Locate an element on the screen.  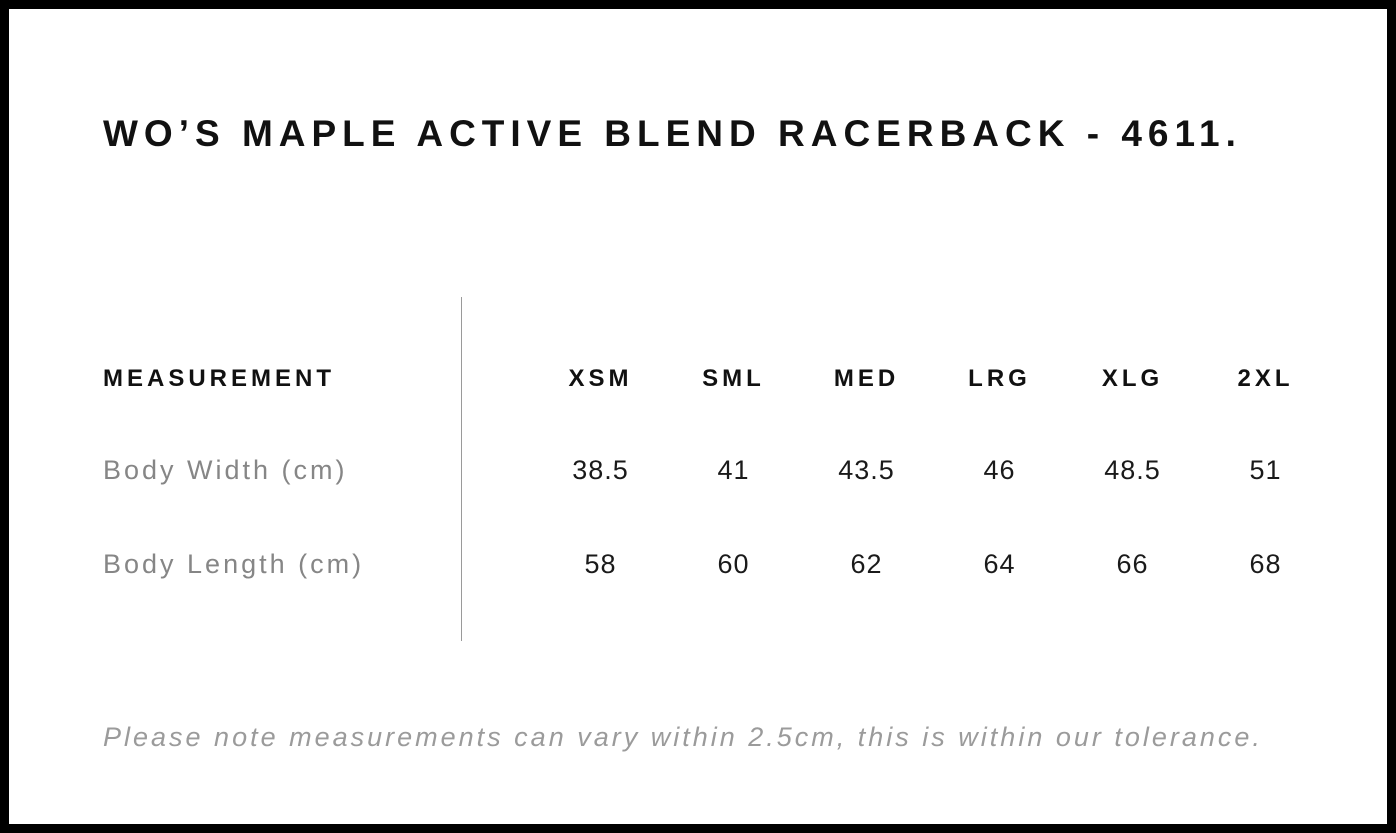
column-header-2xl: 2XL is located at coordinates (1265, 378).